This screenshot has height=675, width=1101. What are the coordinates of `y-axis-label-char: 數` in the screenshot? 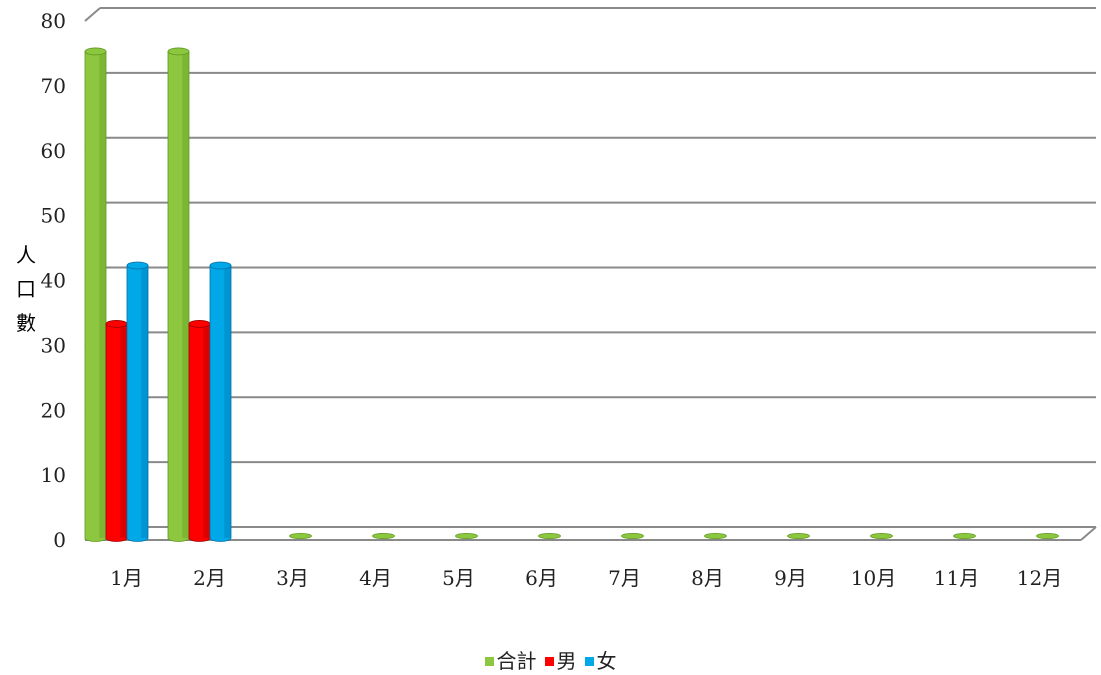 It's located at (26, 323).